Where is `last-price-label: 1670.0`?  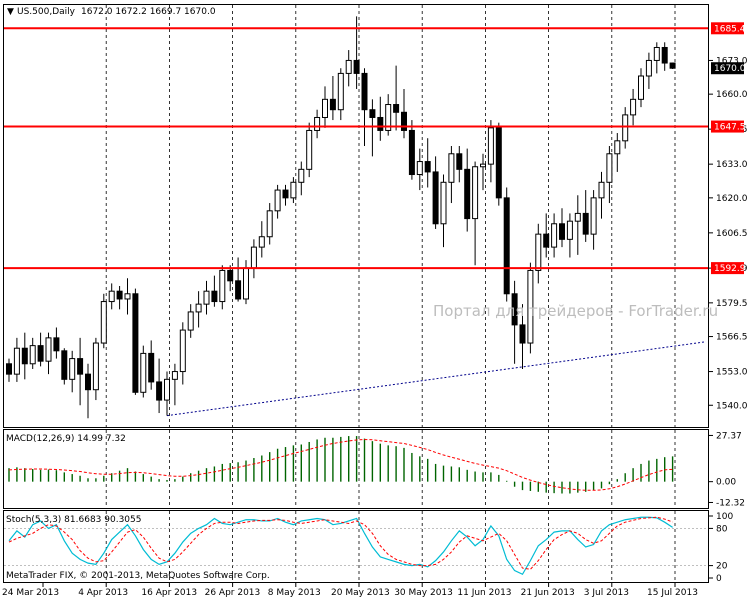 last-price-label: 1670.0 is located at coordinates (730, 69).